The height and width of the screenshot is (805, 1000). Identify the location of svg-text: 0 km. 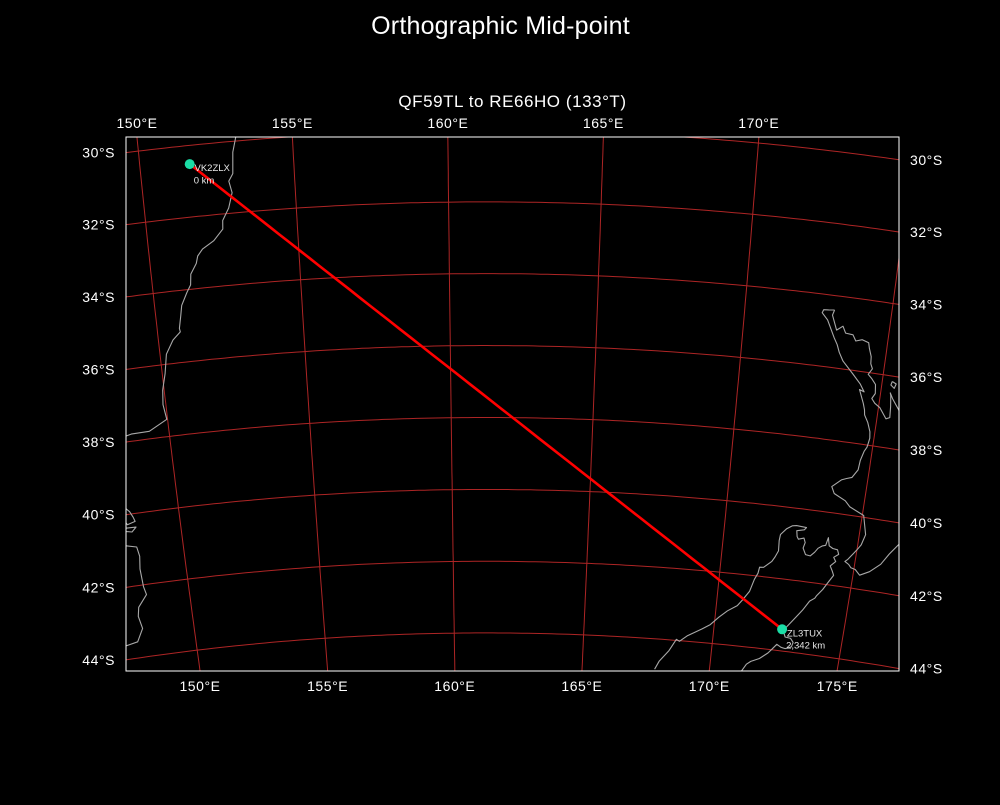
(204, 180).